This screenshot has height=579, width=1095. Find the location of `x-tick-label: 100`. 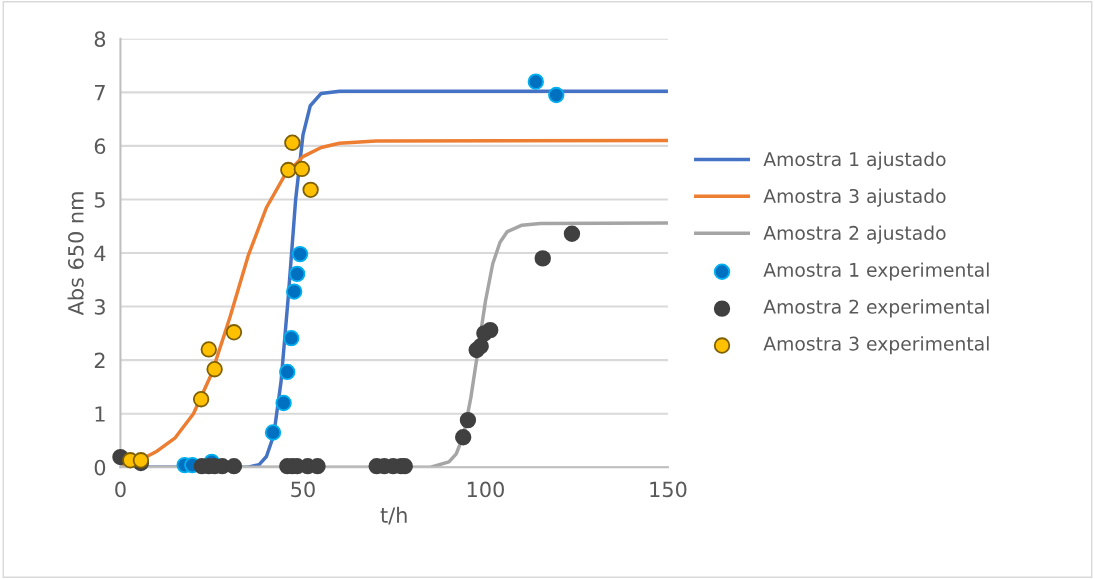

x-tick-label: 100 is located at coordinates (485, 489).